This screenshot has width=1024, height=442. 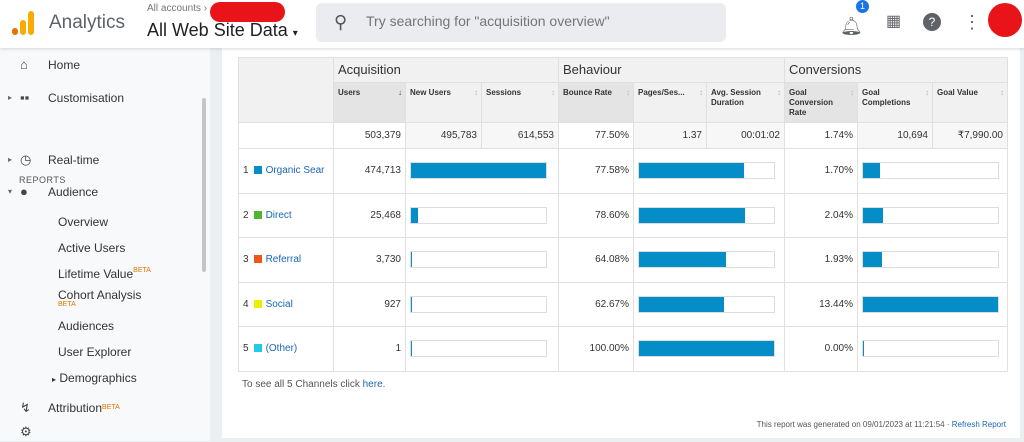 I want to click on sidebar-item-label: Home, so click(x=64, y=65).